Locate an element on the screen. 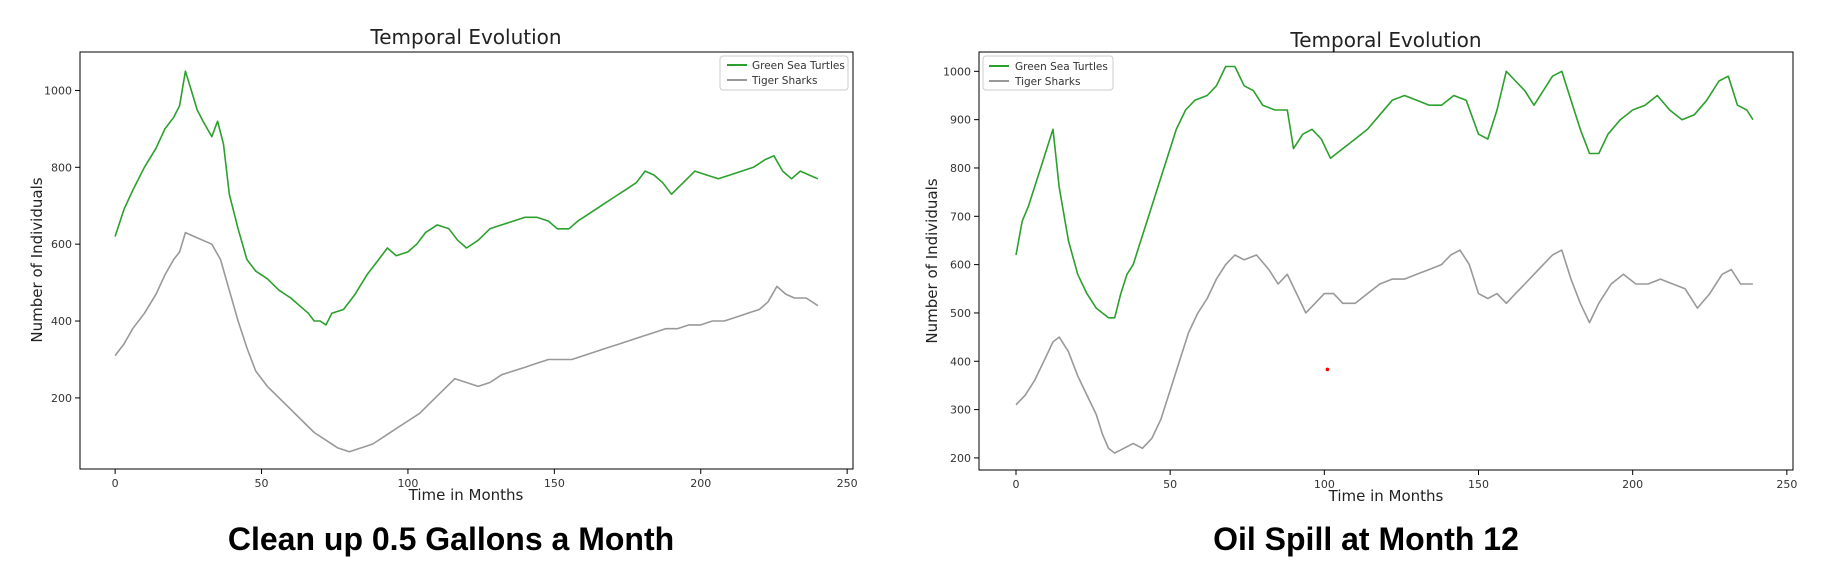  caption-right: Oil Spill at Month 12 is located at coordinates (1366, 539).